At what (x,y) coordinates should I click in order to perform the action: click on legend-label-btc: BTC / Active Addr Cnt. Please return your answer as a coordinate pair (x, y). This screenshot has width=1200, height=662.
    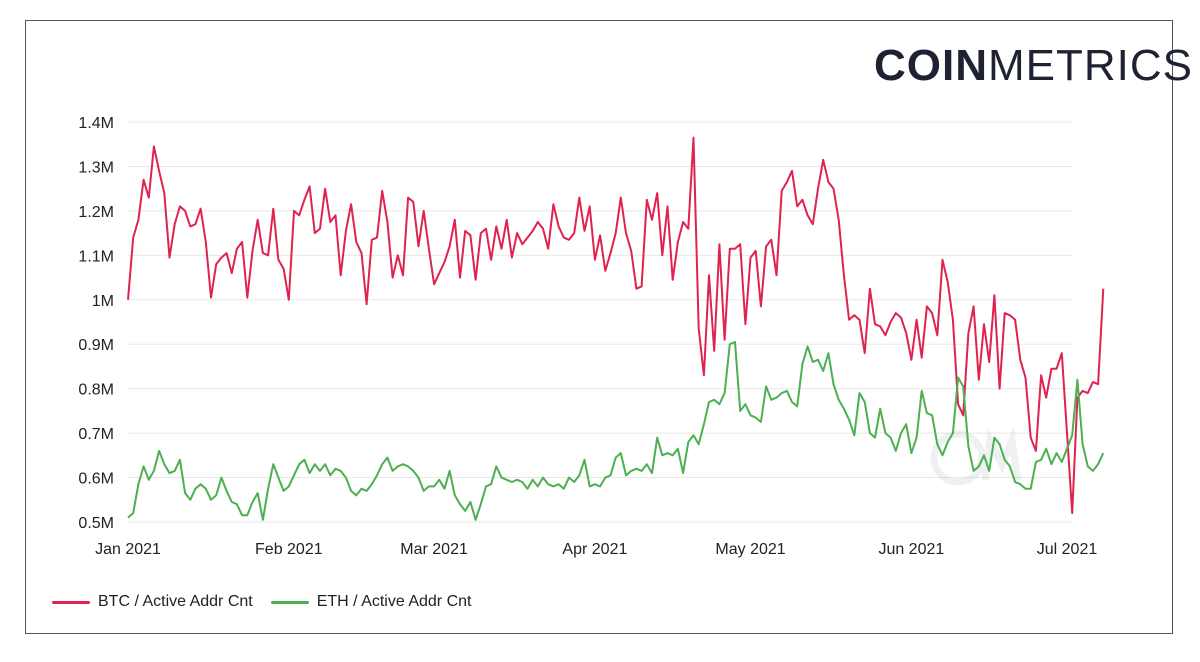
    Looking at the image, I should click on (175, 601).